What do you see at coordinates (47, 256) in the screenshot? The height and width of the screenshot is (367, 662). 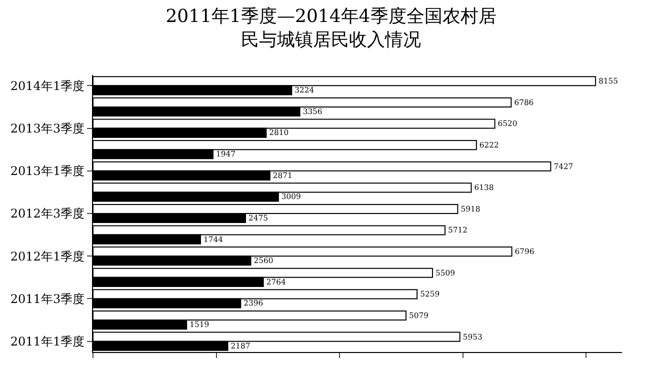 I see `y-tick-label: 2012年1季度` at bounding box center [47, 256].